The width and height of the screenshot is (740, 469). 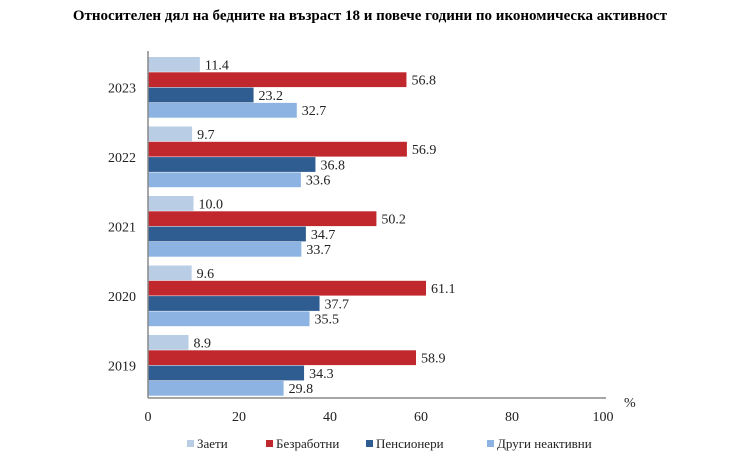 What do you see at coordinates (318, 181) in the screenshot?
I see `data-label: 33.6` at bounding box center [318, 181].